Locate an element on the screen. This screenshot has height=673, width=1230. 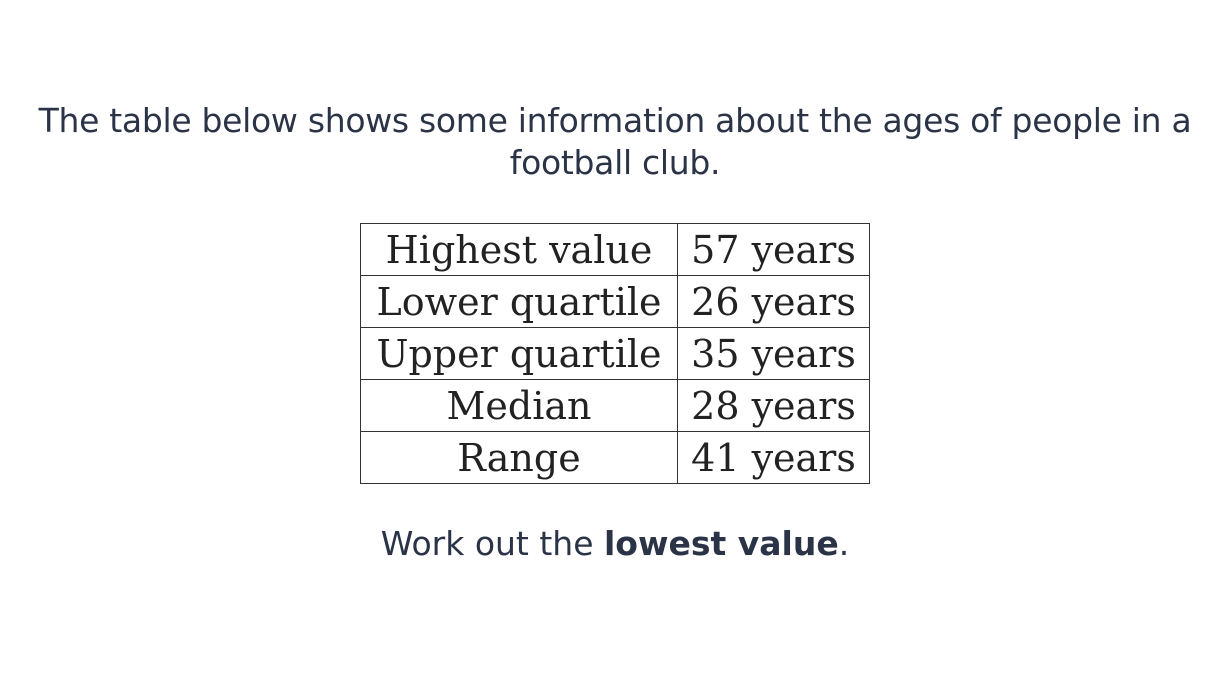
table-row: Highest value 57 years is located at coordinates (615, 249).